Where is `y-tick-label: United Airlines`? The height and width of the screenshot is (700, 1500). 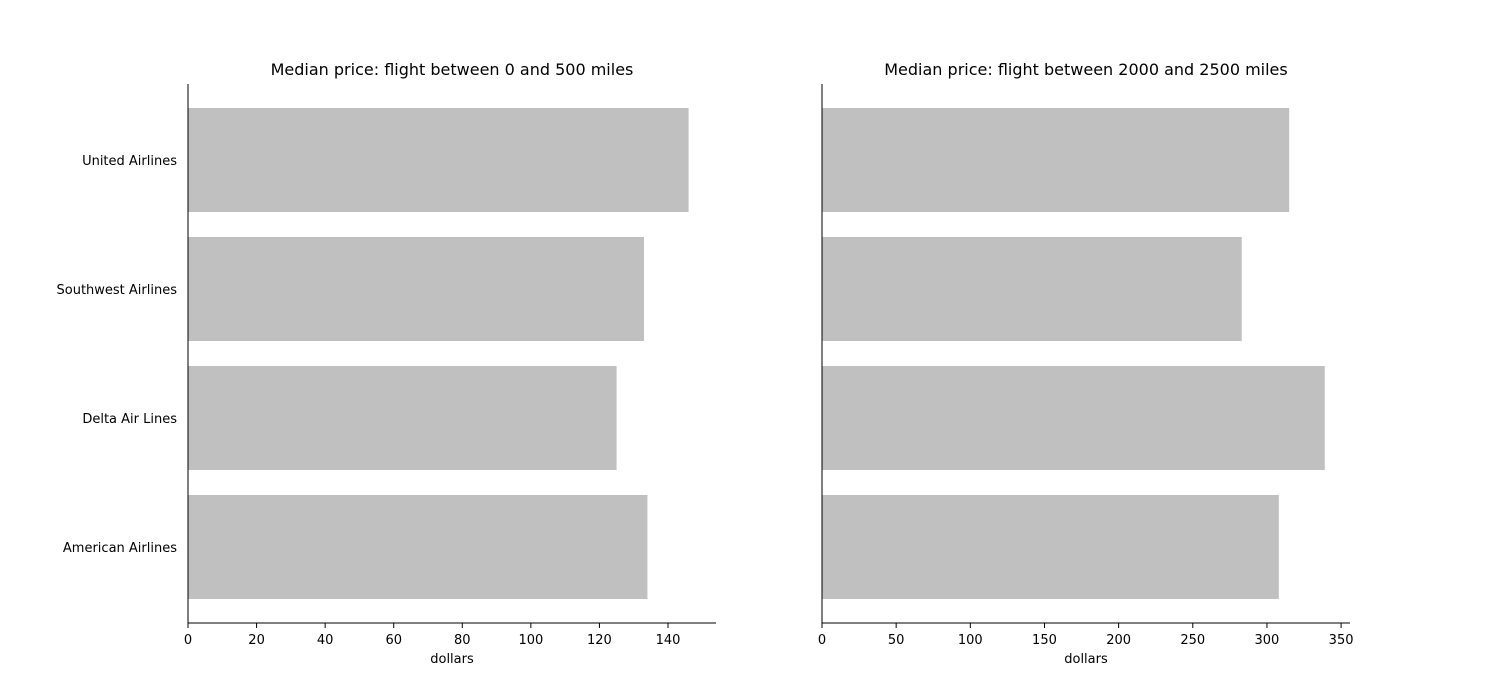
y-tick-label: United Airlines is located at coordinates (129, 161).